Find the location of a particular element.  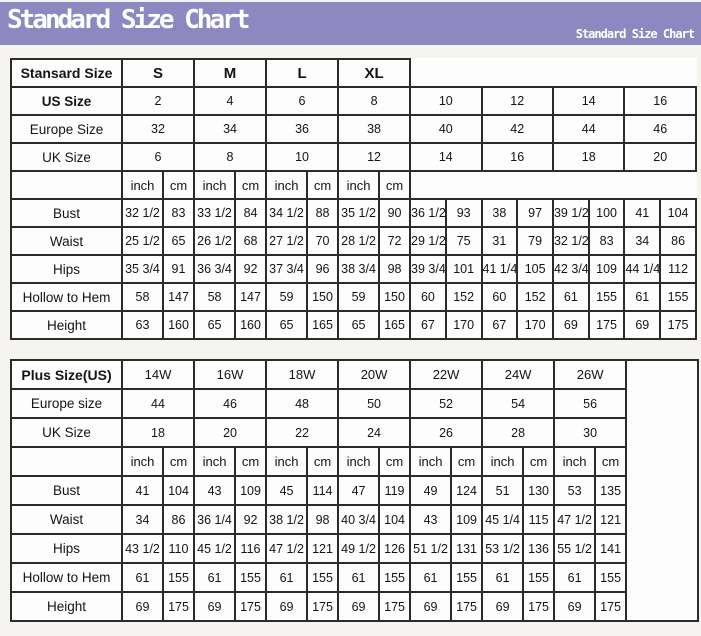

size-group-cell: XL is located at coordinates (374, 73).